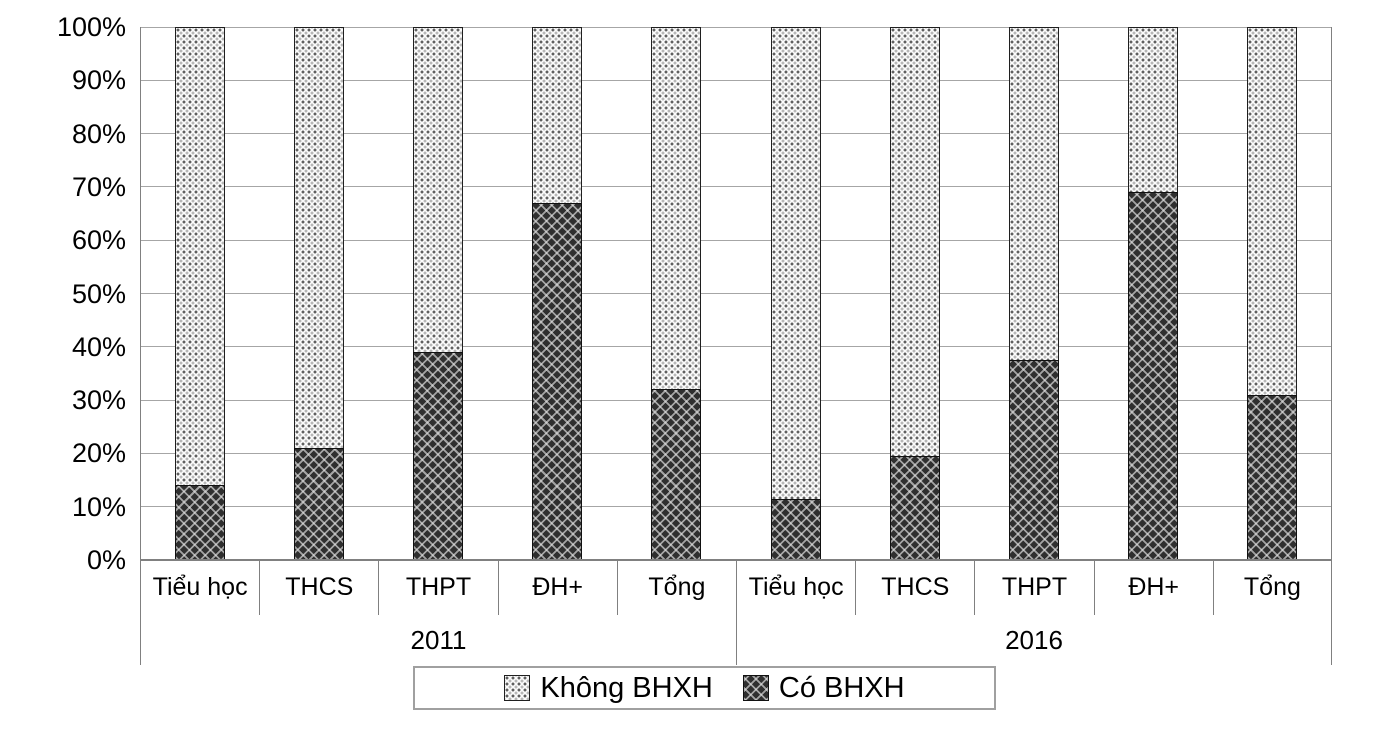 The image size is (1395, 731). Describe the element at coordinates (841, 687) in the screenshot. I see `legend-label-co-bhxh: Có BHXH` at that location.